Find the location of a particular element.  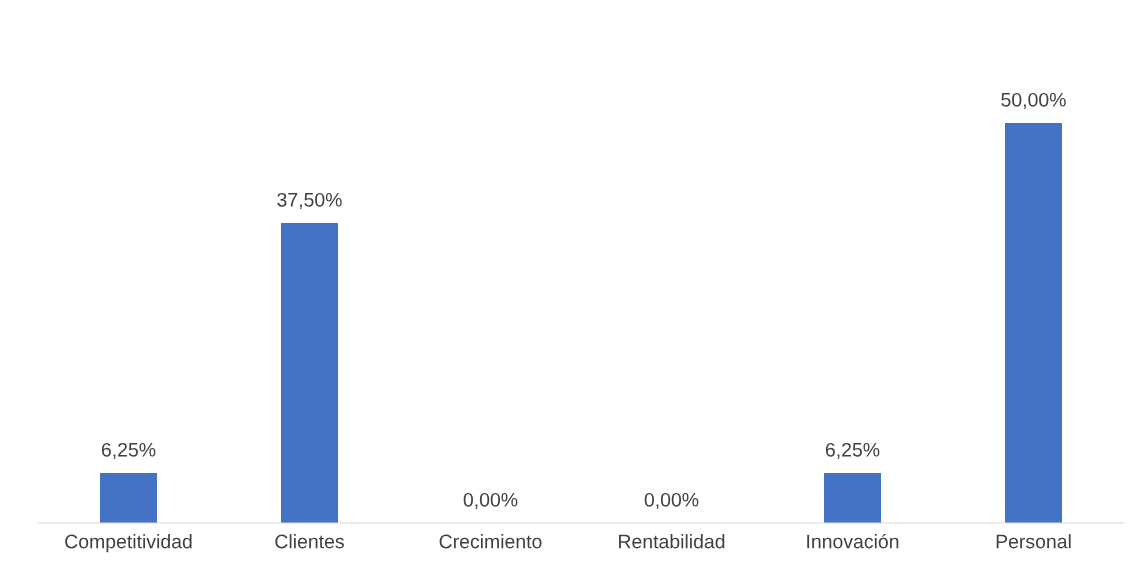

data-label: 37,50% is located at coordinates (309, 200).